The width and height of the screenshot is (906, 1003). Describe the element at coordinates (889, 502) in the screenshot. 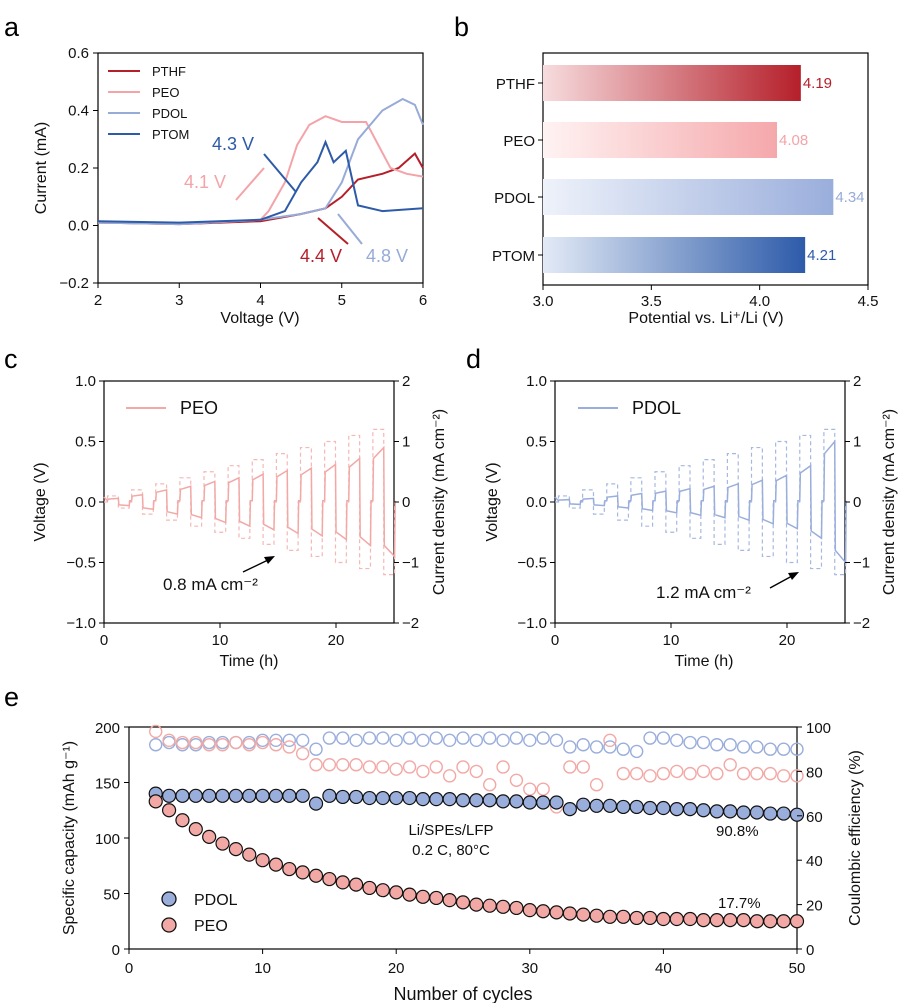

I see `panel-d-y2label: Current density (mA cm⁻²)` at that location.